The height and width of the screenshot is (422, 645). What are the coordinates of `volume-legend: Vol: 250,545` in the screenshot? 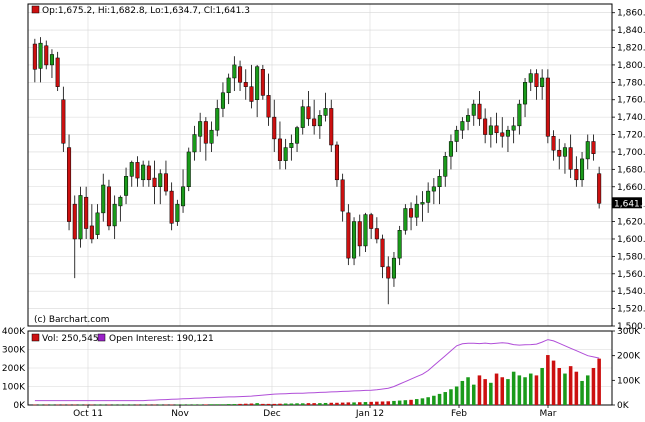 It's located at (70, 339).